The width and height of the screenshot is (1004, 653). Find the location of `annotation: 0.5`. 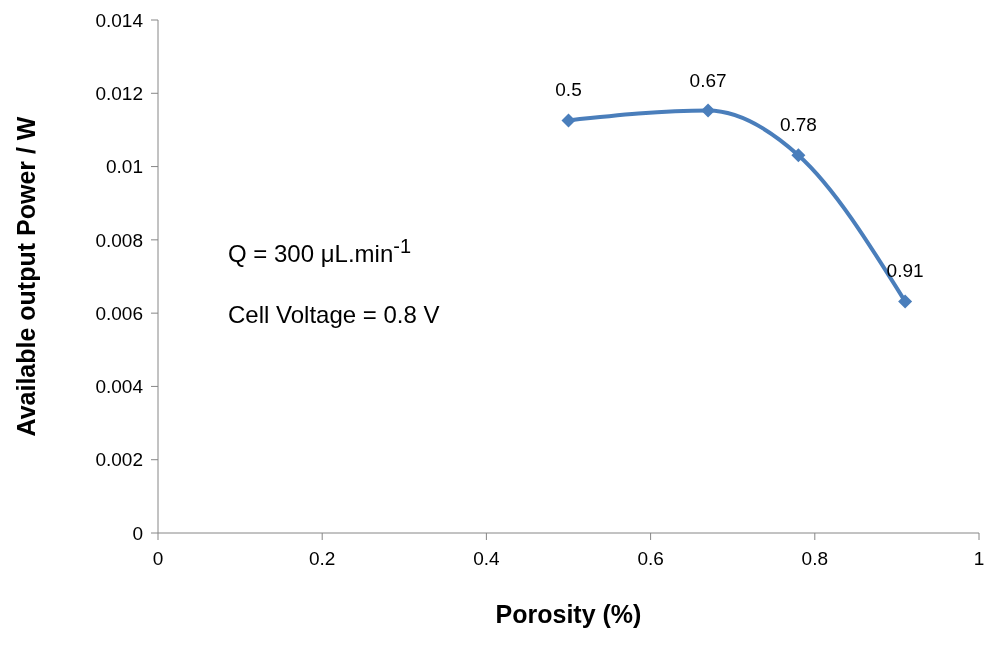

annotation: 0.5 is located at coordinates (568, 90).